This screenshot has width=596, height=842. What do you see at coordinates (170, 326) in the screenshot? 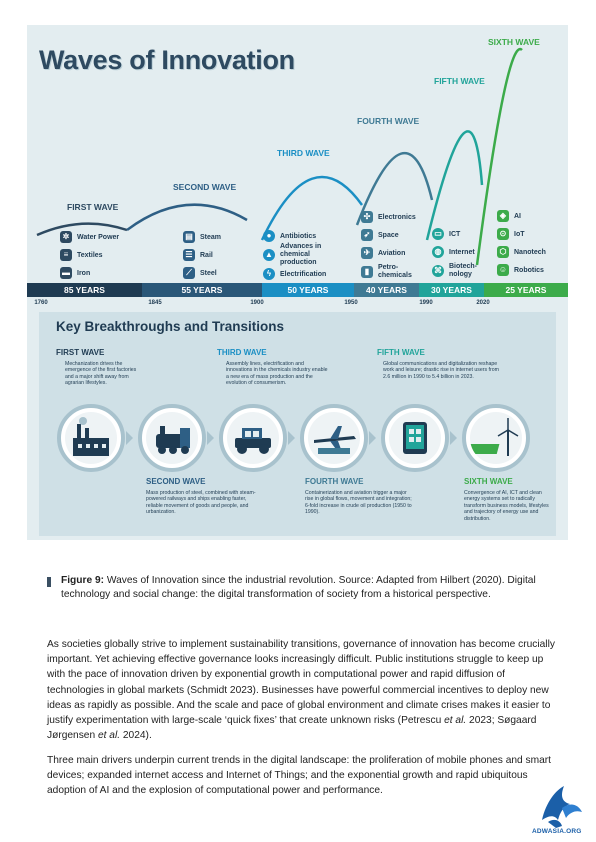
I see `breakthroughs-title: Key Breakthroughs and Transitions` at bounding box center [170, 326].